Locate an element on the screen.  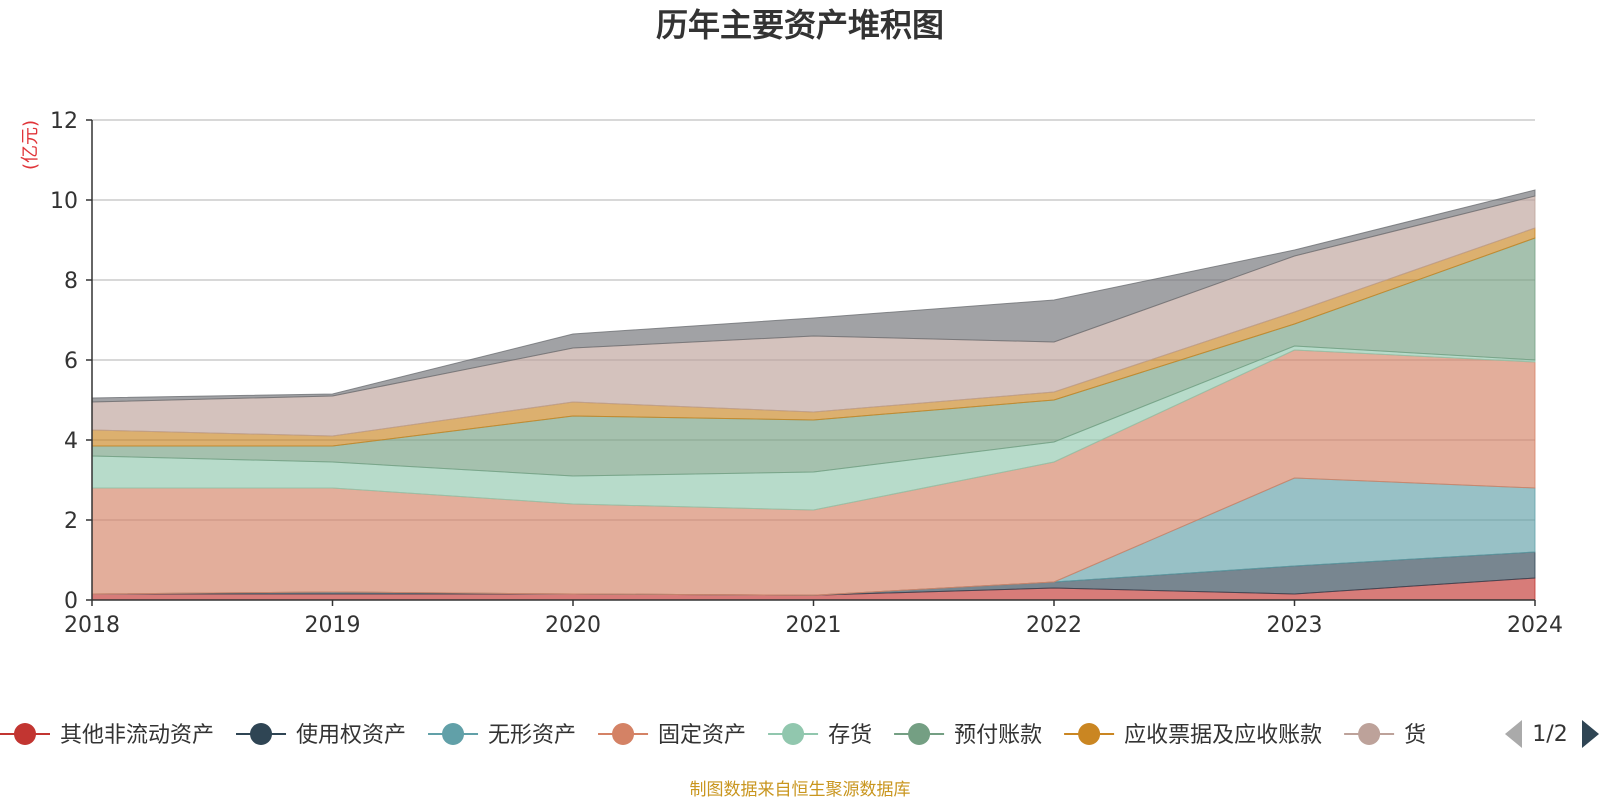
legend-item: 应收票据及应收账款 is located at coordinates (1193, 735).